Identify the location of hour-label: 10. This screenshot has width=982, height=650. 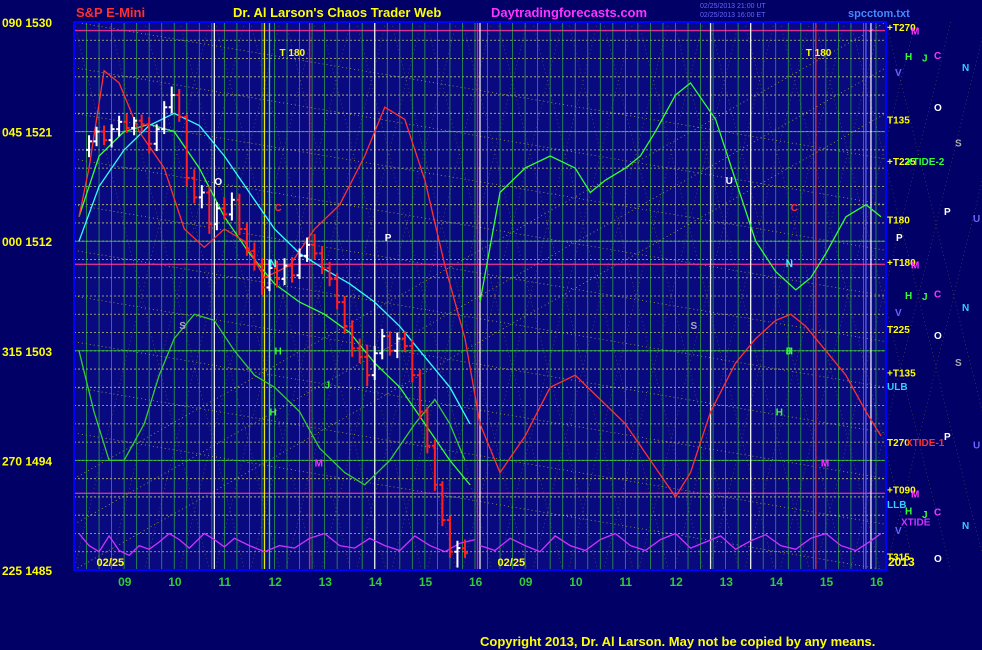
(175, 582).